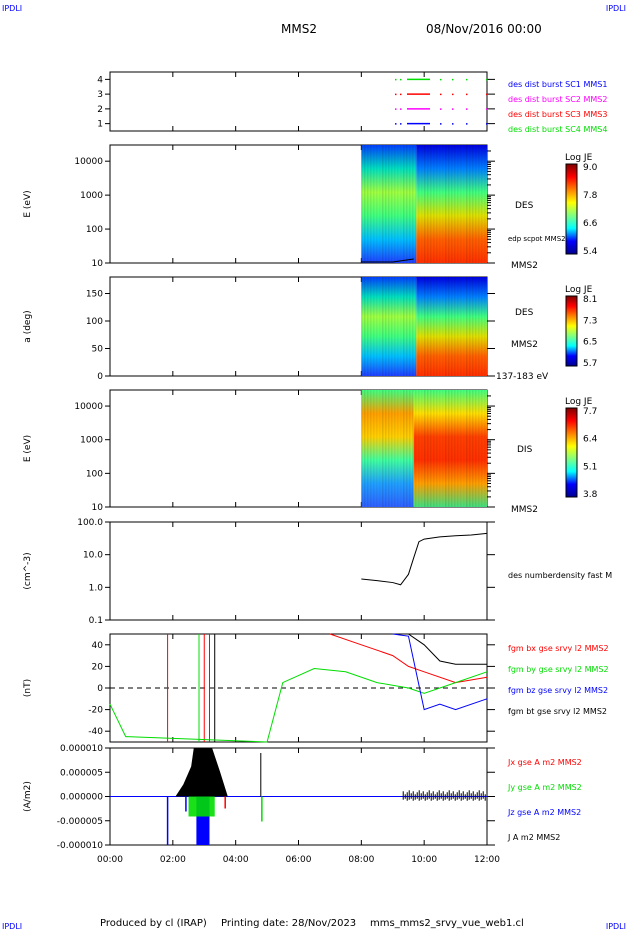  What do you see at coordinates (544, 762) in the screenshot?
I see `series-label: Jx gse A m2 MMS2` at bounding box center [544, 762].